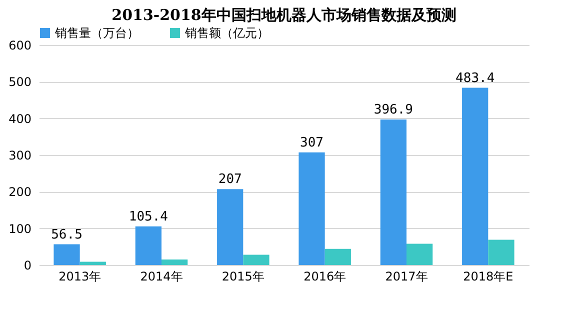 The image size is (578, 328). Describe the element at coordinates (20, 119) in the screenshot. I see `y-tick-label: 400` at that location.